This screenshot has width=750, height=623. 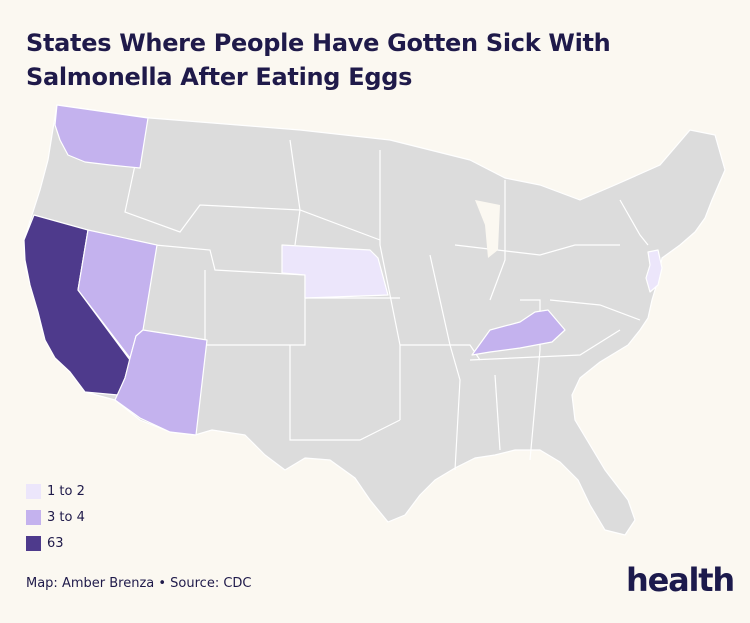 What do you see at coordinates (161, 382) in the screenshot?
I see `state-arizona` at bounding box center [161, 382].